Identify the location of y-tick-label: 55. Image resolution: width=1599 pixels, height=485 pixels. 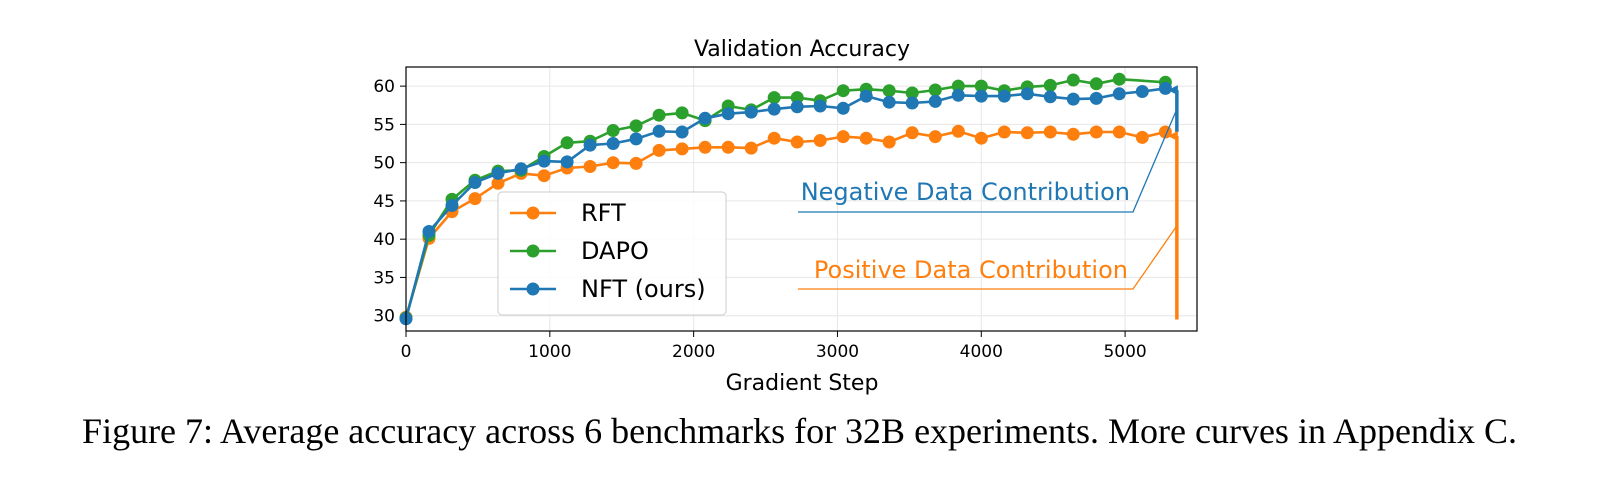
(384, 125).